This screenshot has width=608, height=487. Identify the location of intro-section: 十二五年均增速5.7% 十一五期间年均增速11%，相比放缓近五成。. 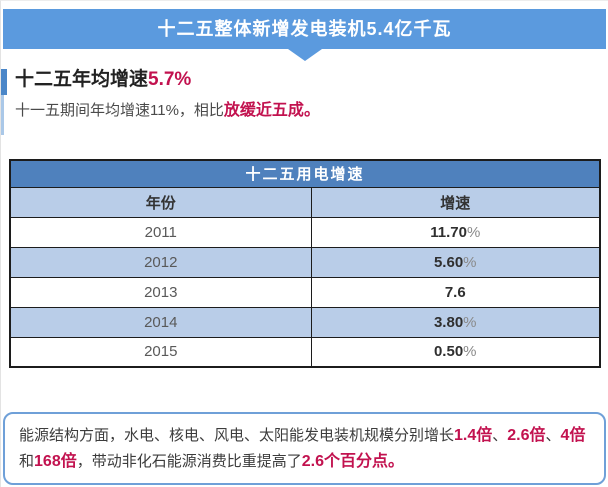
(304, 100).